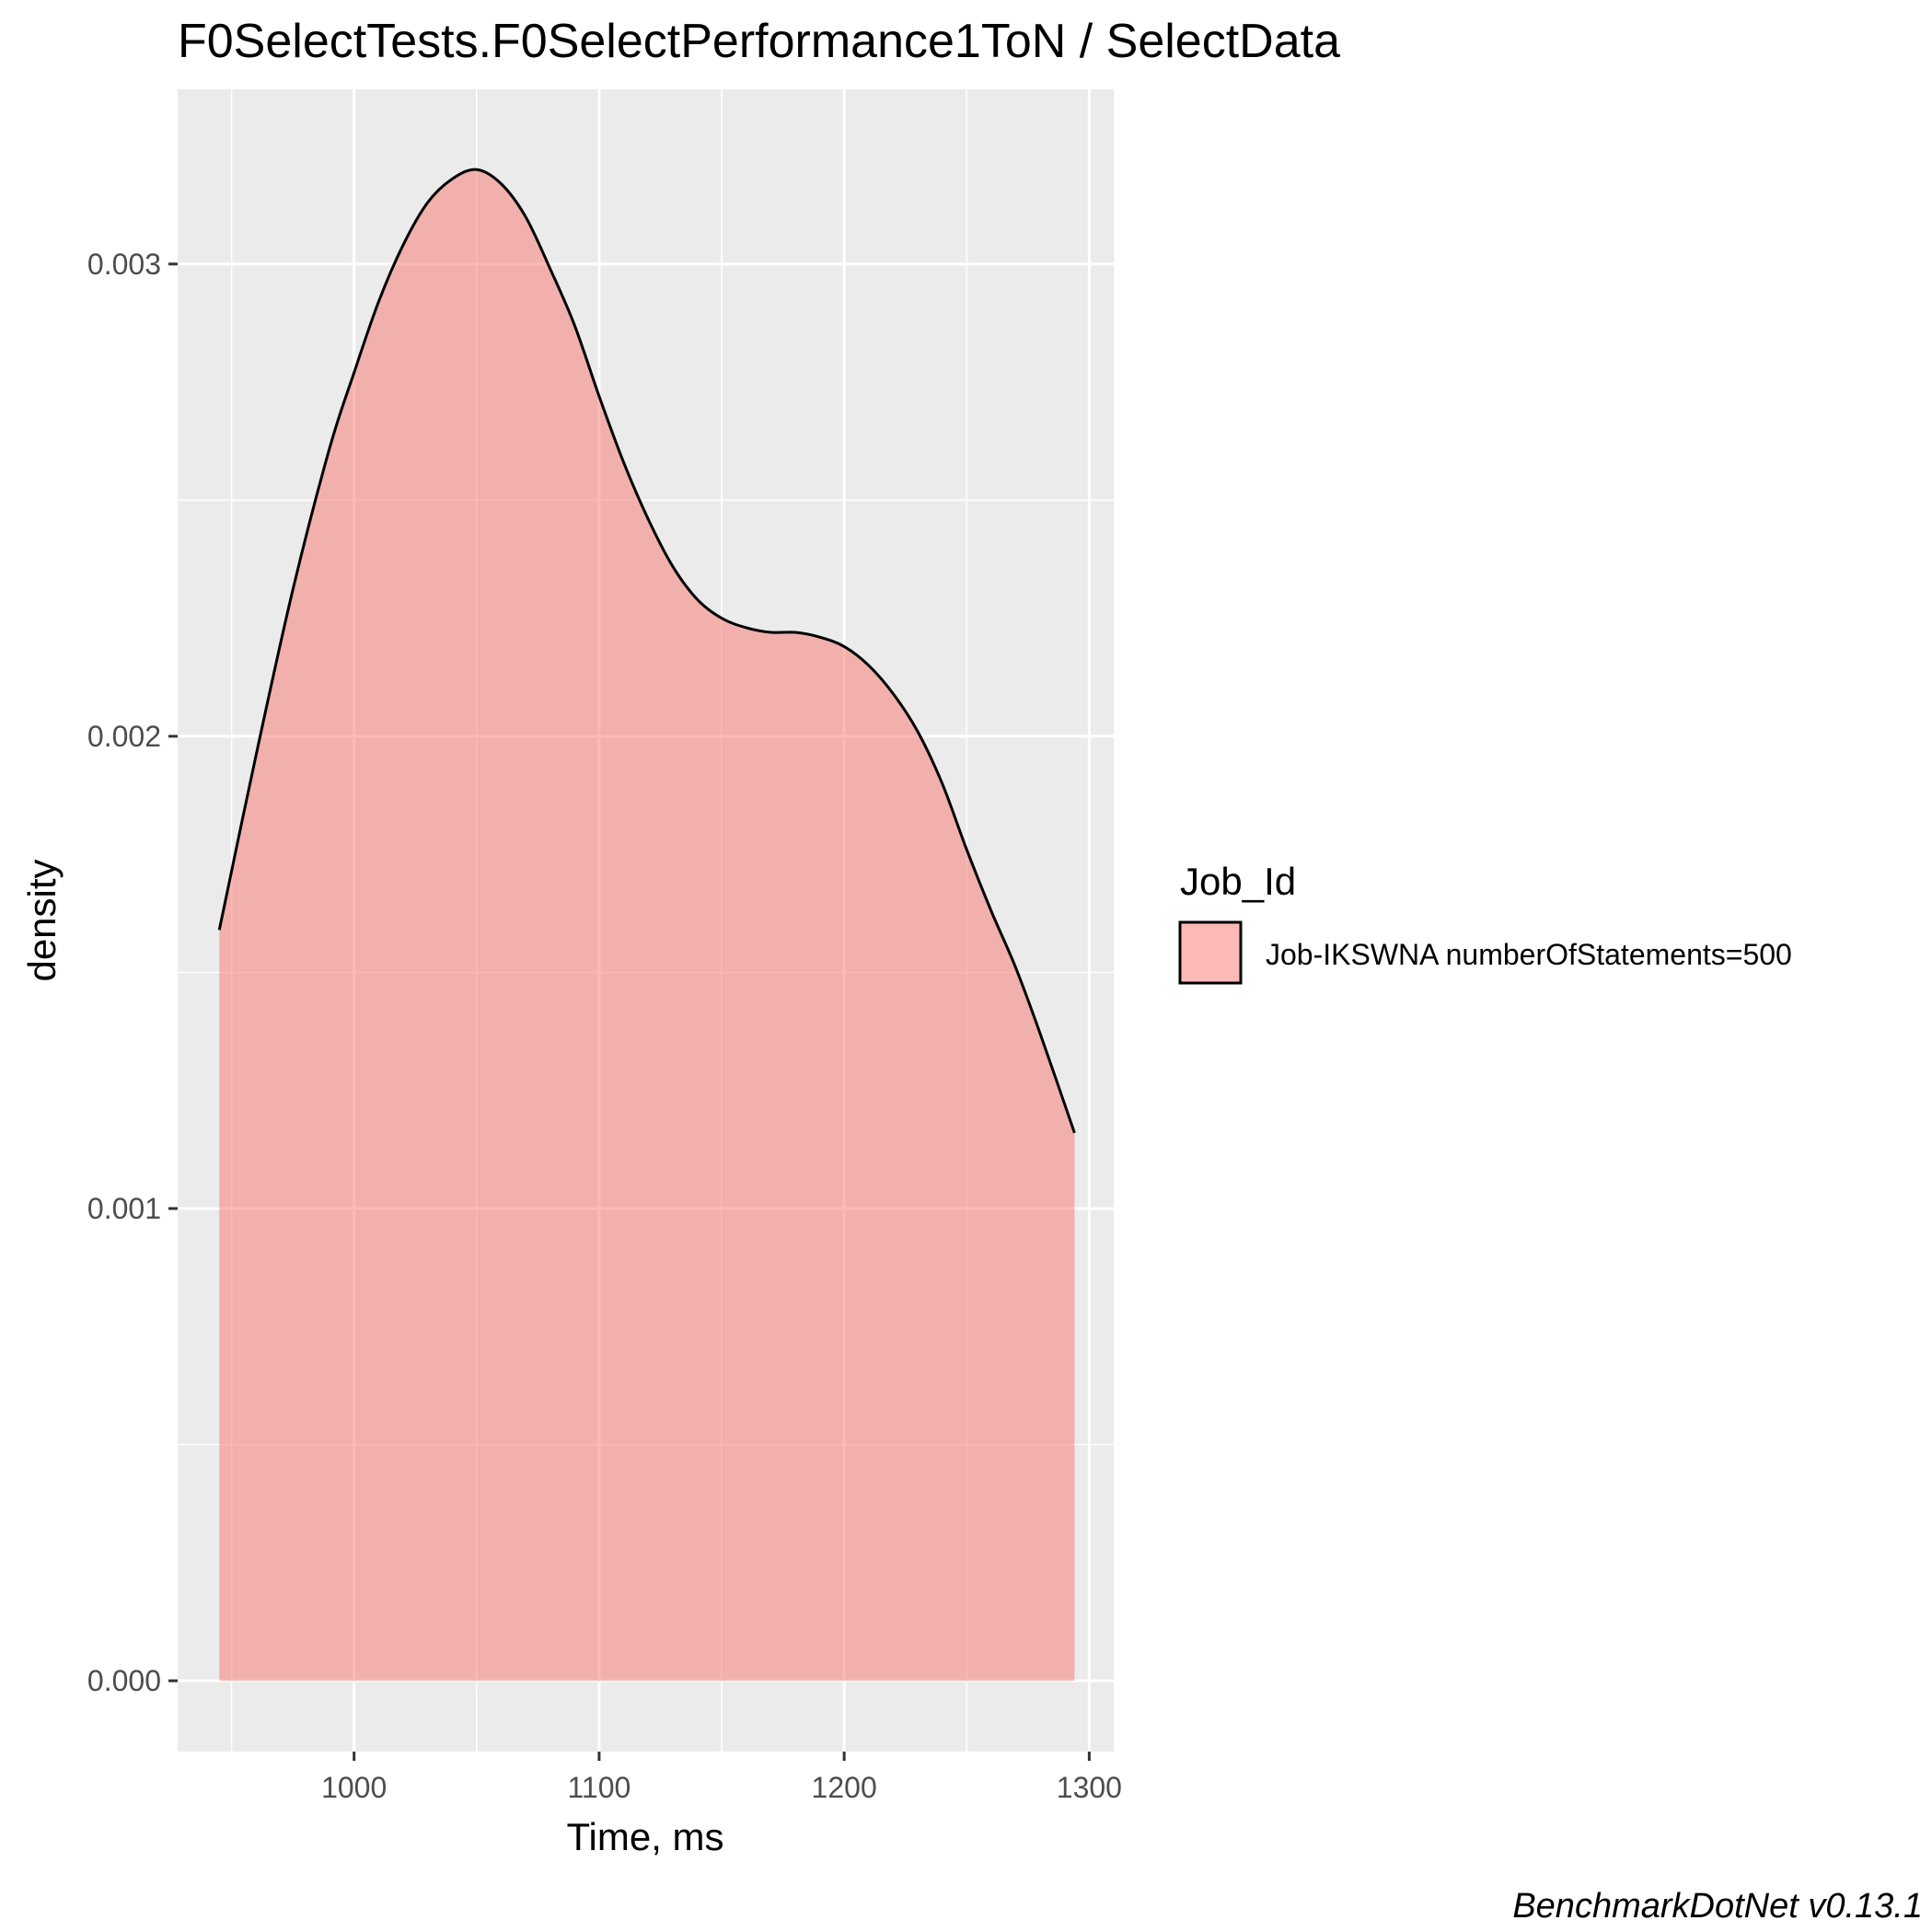 This screenshot has width=1932, height=1932. What do you see at coordinates (845, 1788) in the screenshot?
I see `x-tick-label: 1200` at bounding box center [845, 1788].